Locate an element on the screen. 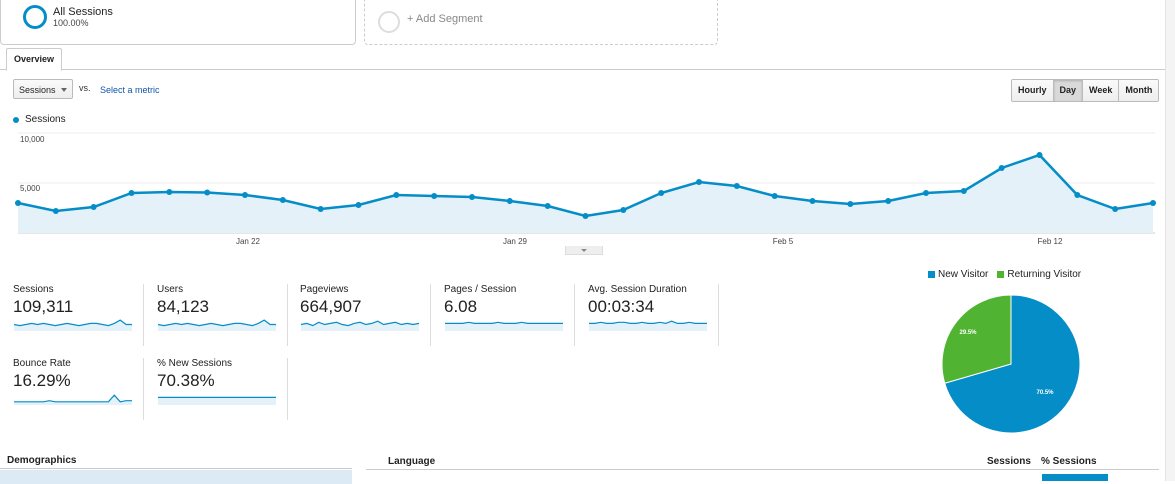  metric-dropdown-label: Sessions is located at coordinates (37, 90).